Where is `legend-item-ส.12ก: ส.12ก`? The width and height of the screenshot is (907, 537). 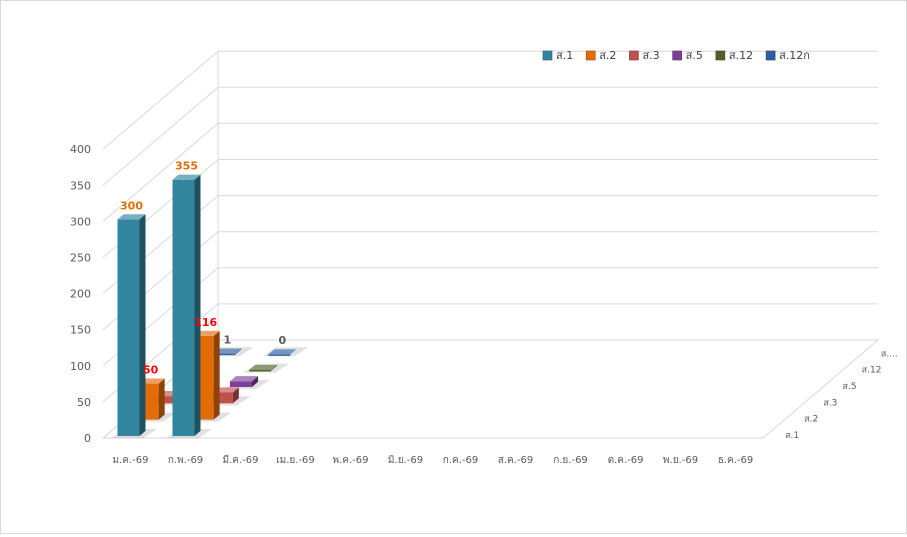
legend-item-ส.12ก: ส.12ก is located at coordinates (787, 55).